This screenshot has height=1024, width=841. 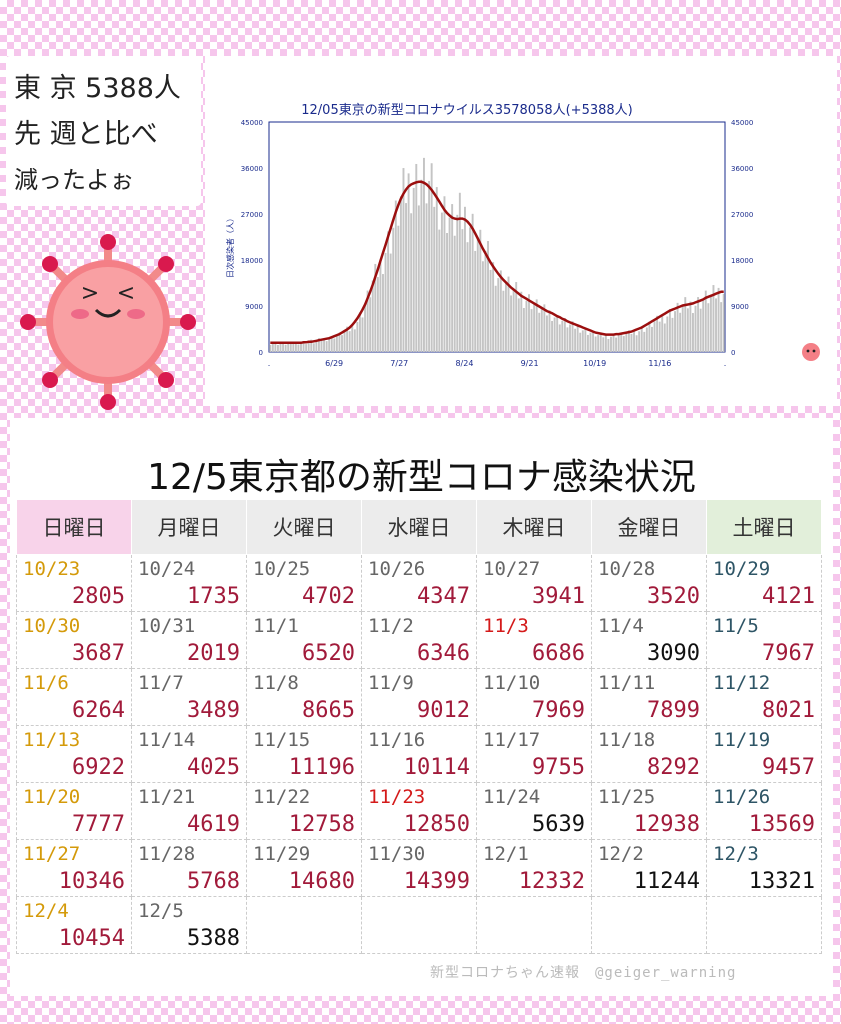 I want to click on cell-date: 11/5, so click(x=736, y=626).